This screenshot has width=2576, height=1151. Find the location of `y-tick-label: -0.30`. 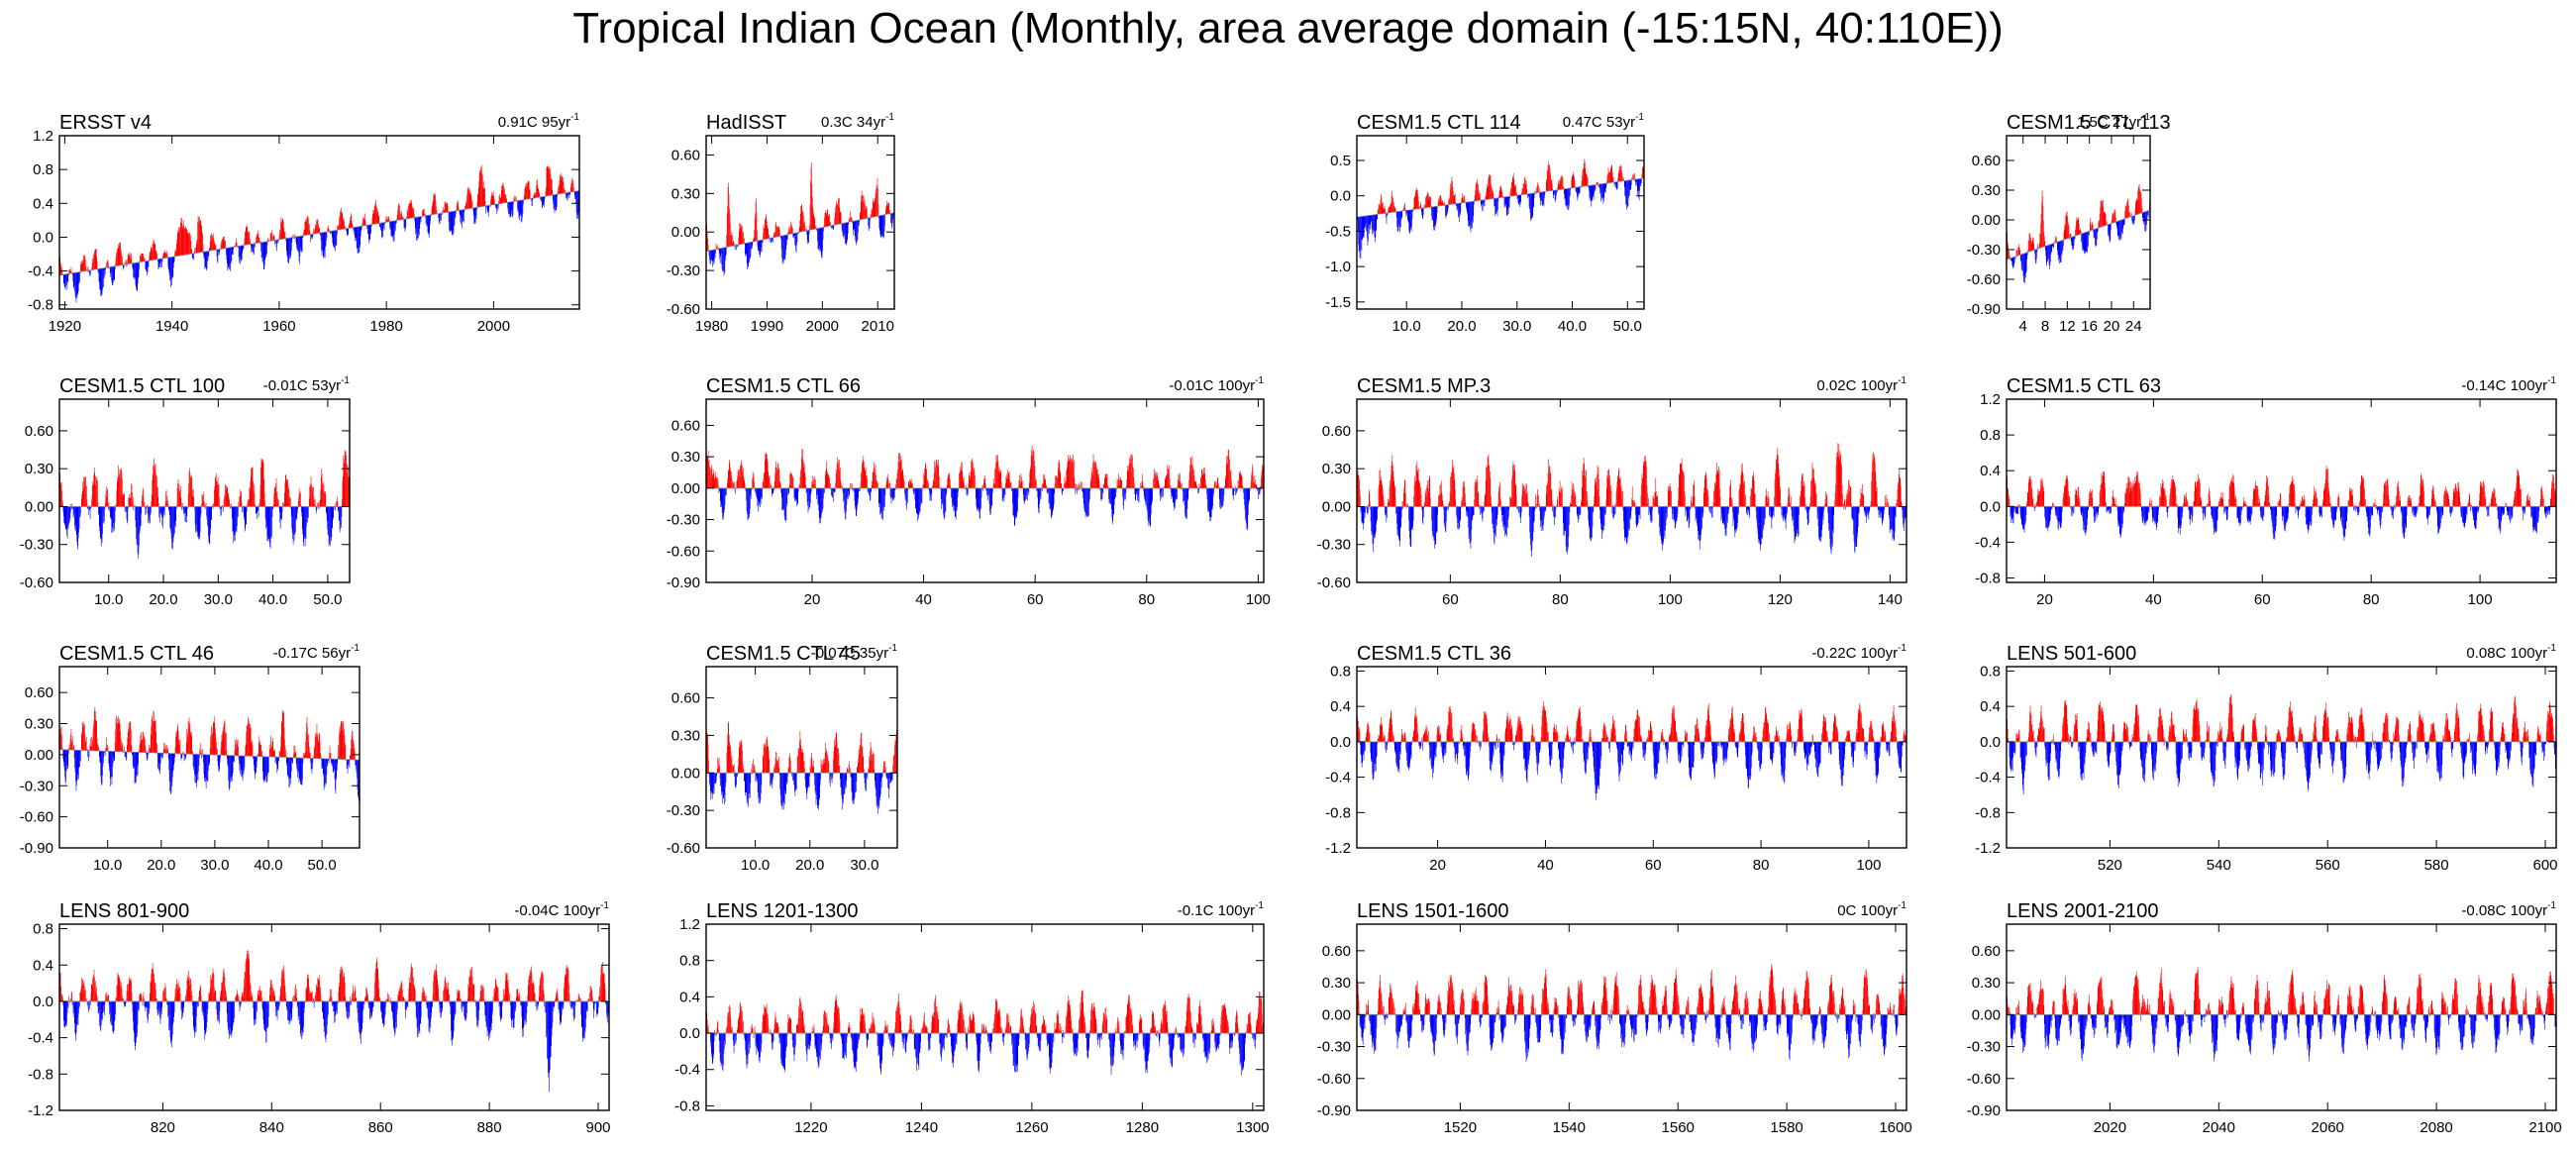

y-tick-label: -0.30 is located at coordinates (1984, 251).